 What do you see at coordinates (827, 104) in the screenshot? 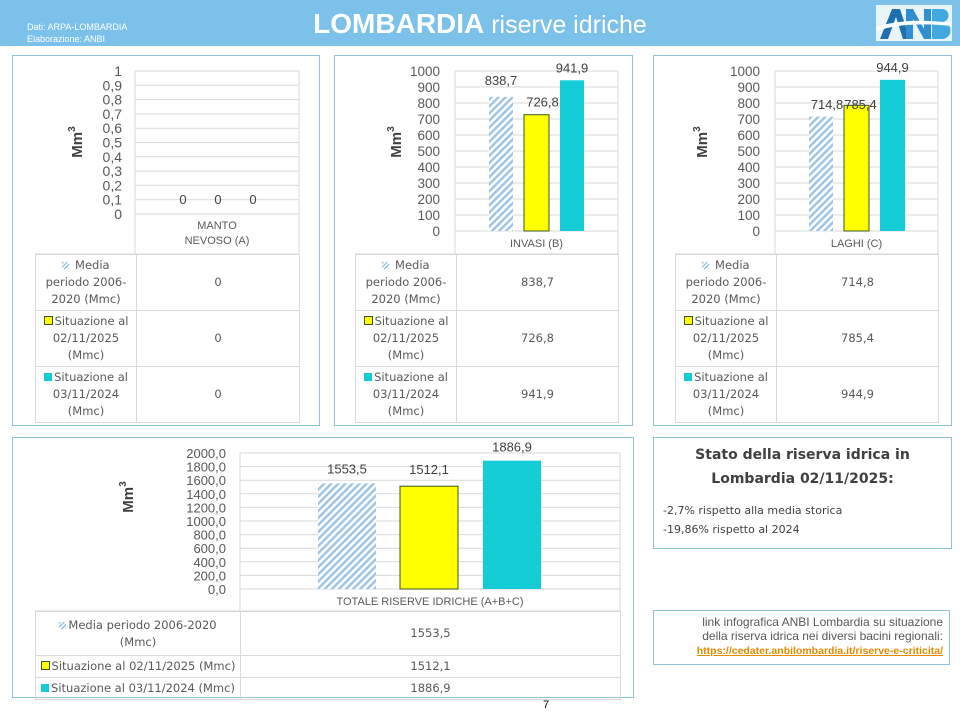
I see `data-label: 714,8` at bounding box center [827, 104].